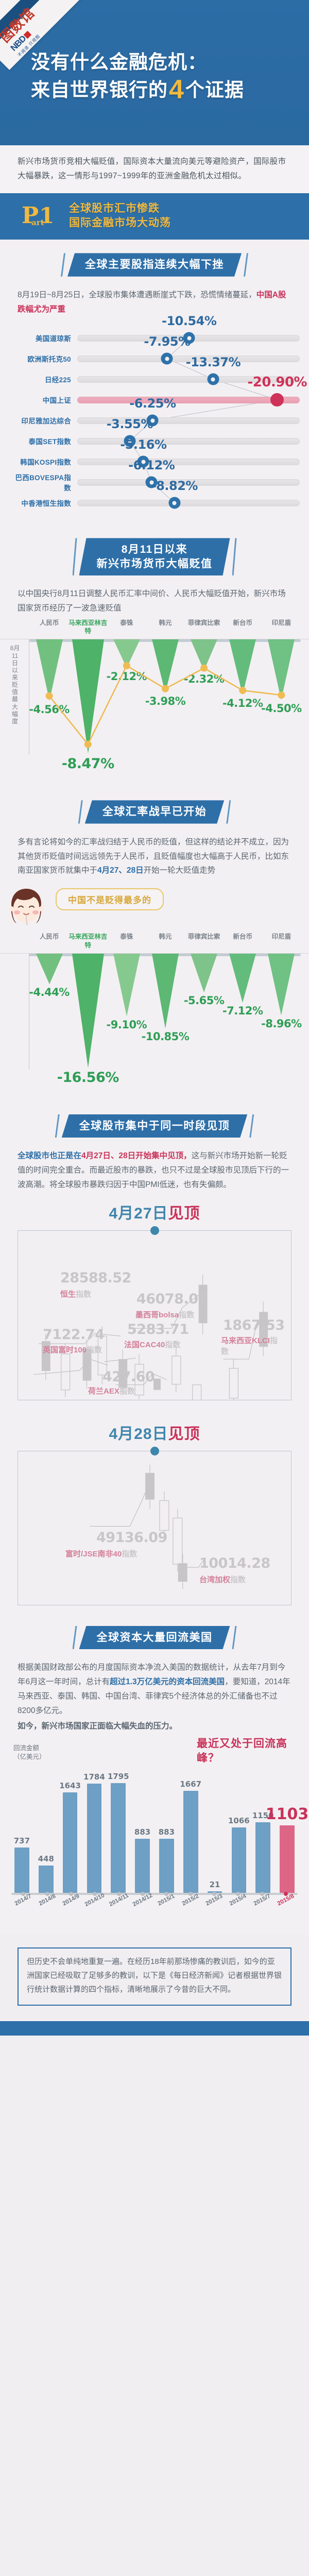 The width and height of the screenshot is (309, 2576). What do you see at coordinates (70, 1785) in the screenshot?
I see `flow-value-label: 1643` at bounding box center [70, 1785].